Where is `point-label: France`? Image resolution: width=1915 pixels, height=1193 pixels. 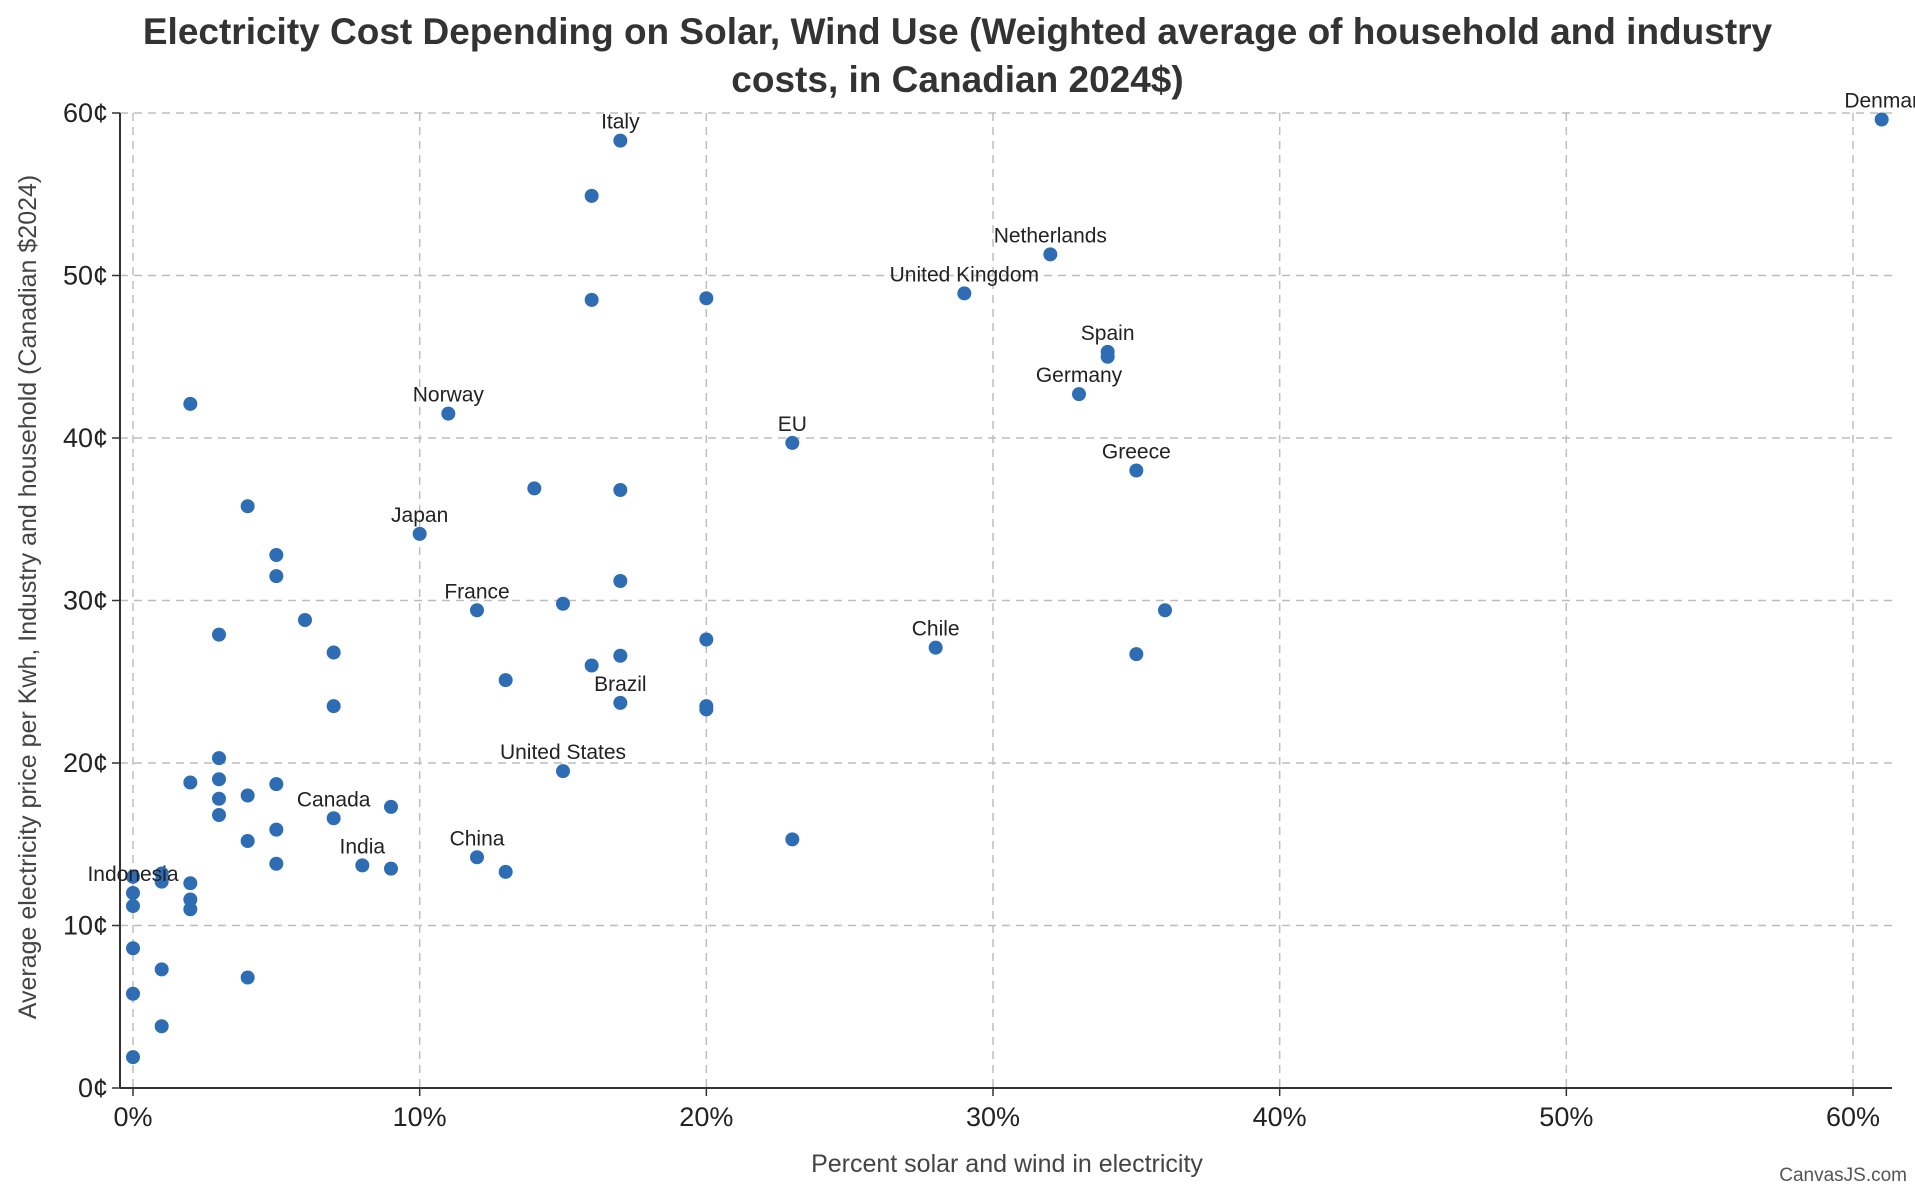
point-label: France is located at coordinates (476, 591).